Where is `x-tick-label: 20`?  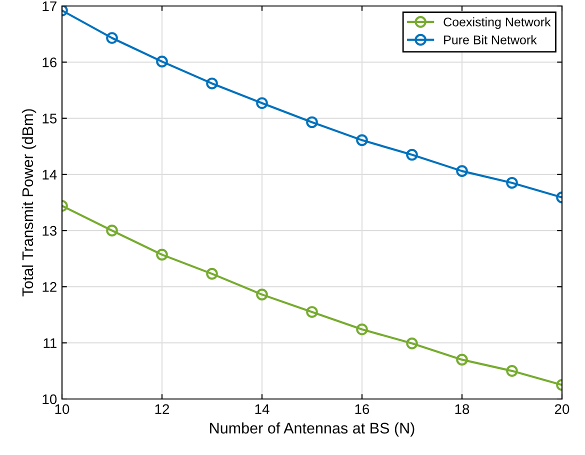
x-tick-label: 20 is located at coordinates (562, 409).